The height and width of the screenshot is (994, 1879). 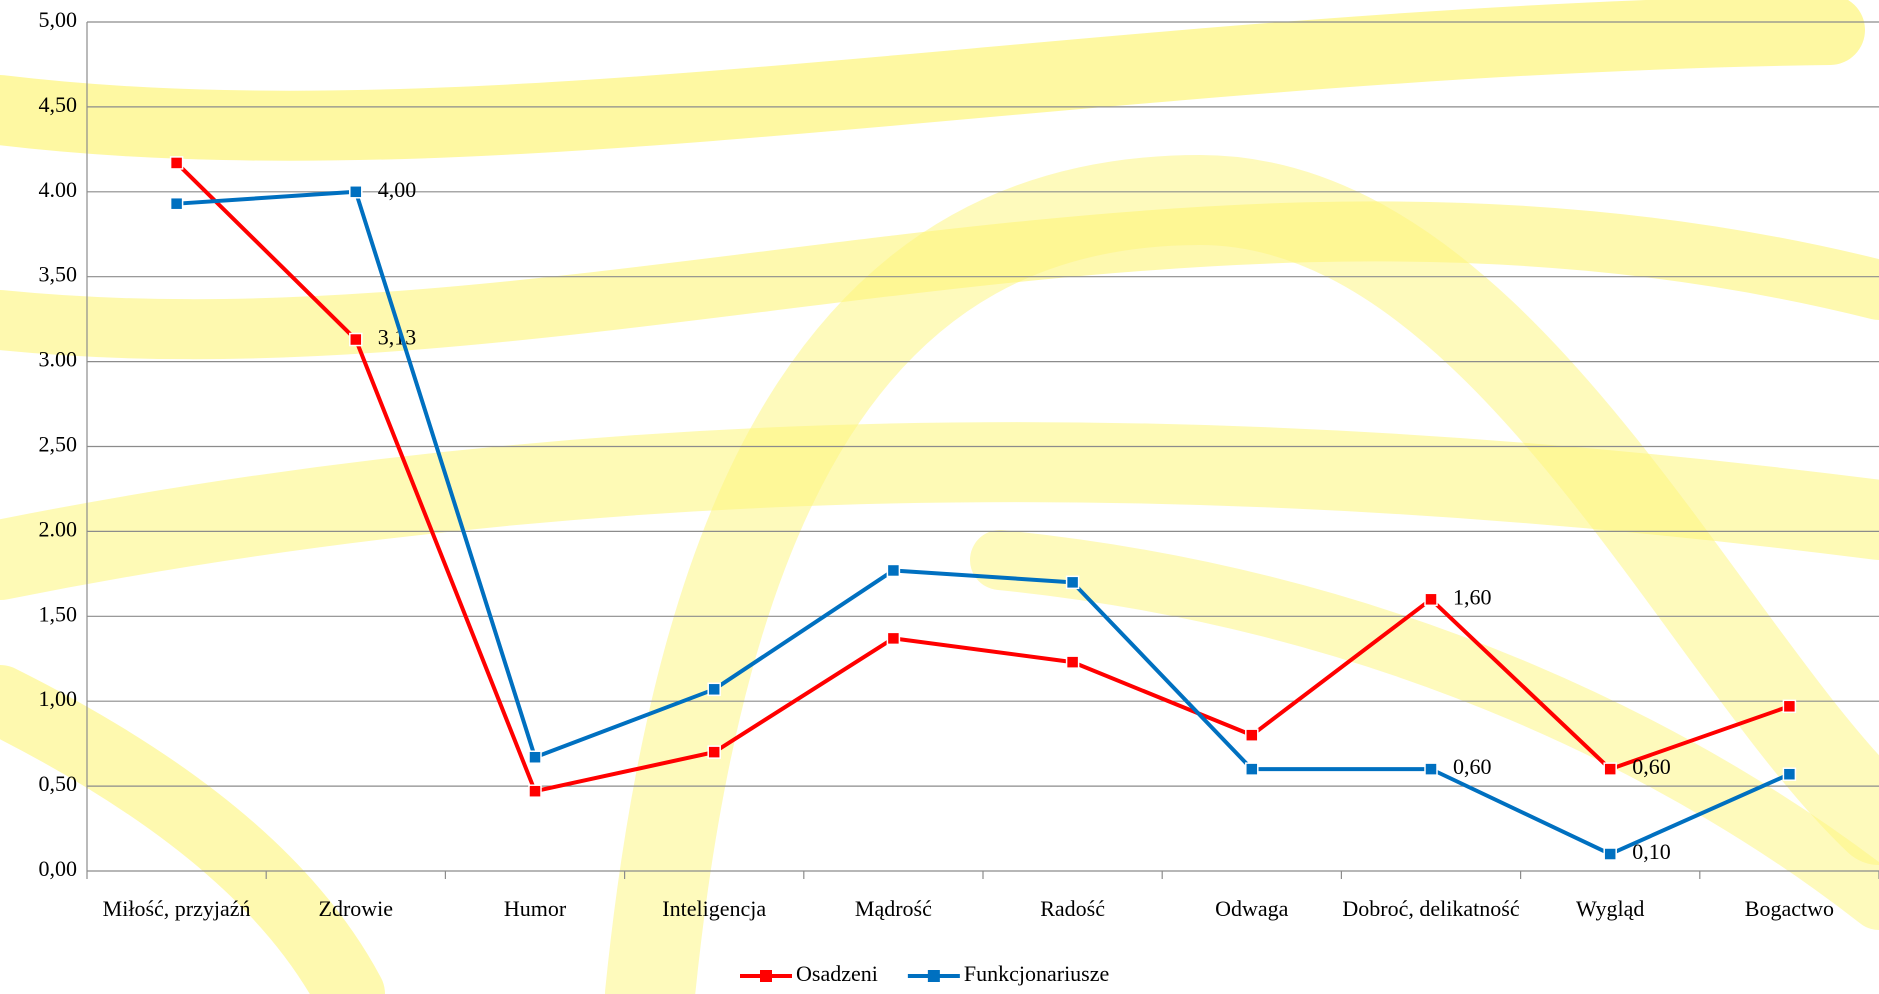 What do you see at coordinates (714, 908) in the screenshot?
I see `x-tick-label: Inteligencja` at bounding box center [714, 908].